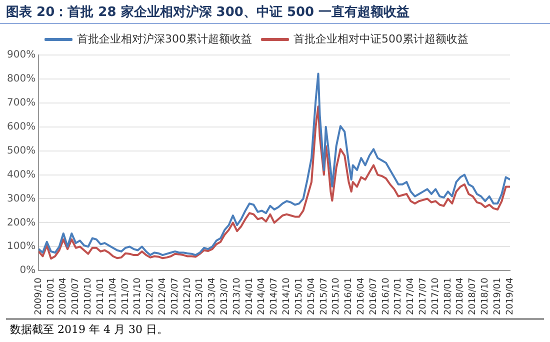 The height and width of the screenshot is (342, 550). Describe the element at coordinates (423, 296) in the screenshot. I see `x-tick-label: 2017/07` at that location.